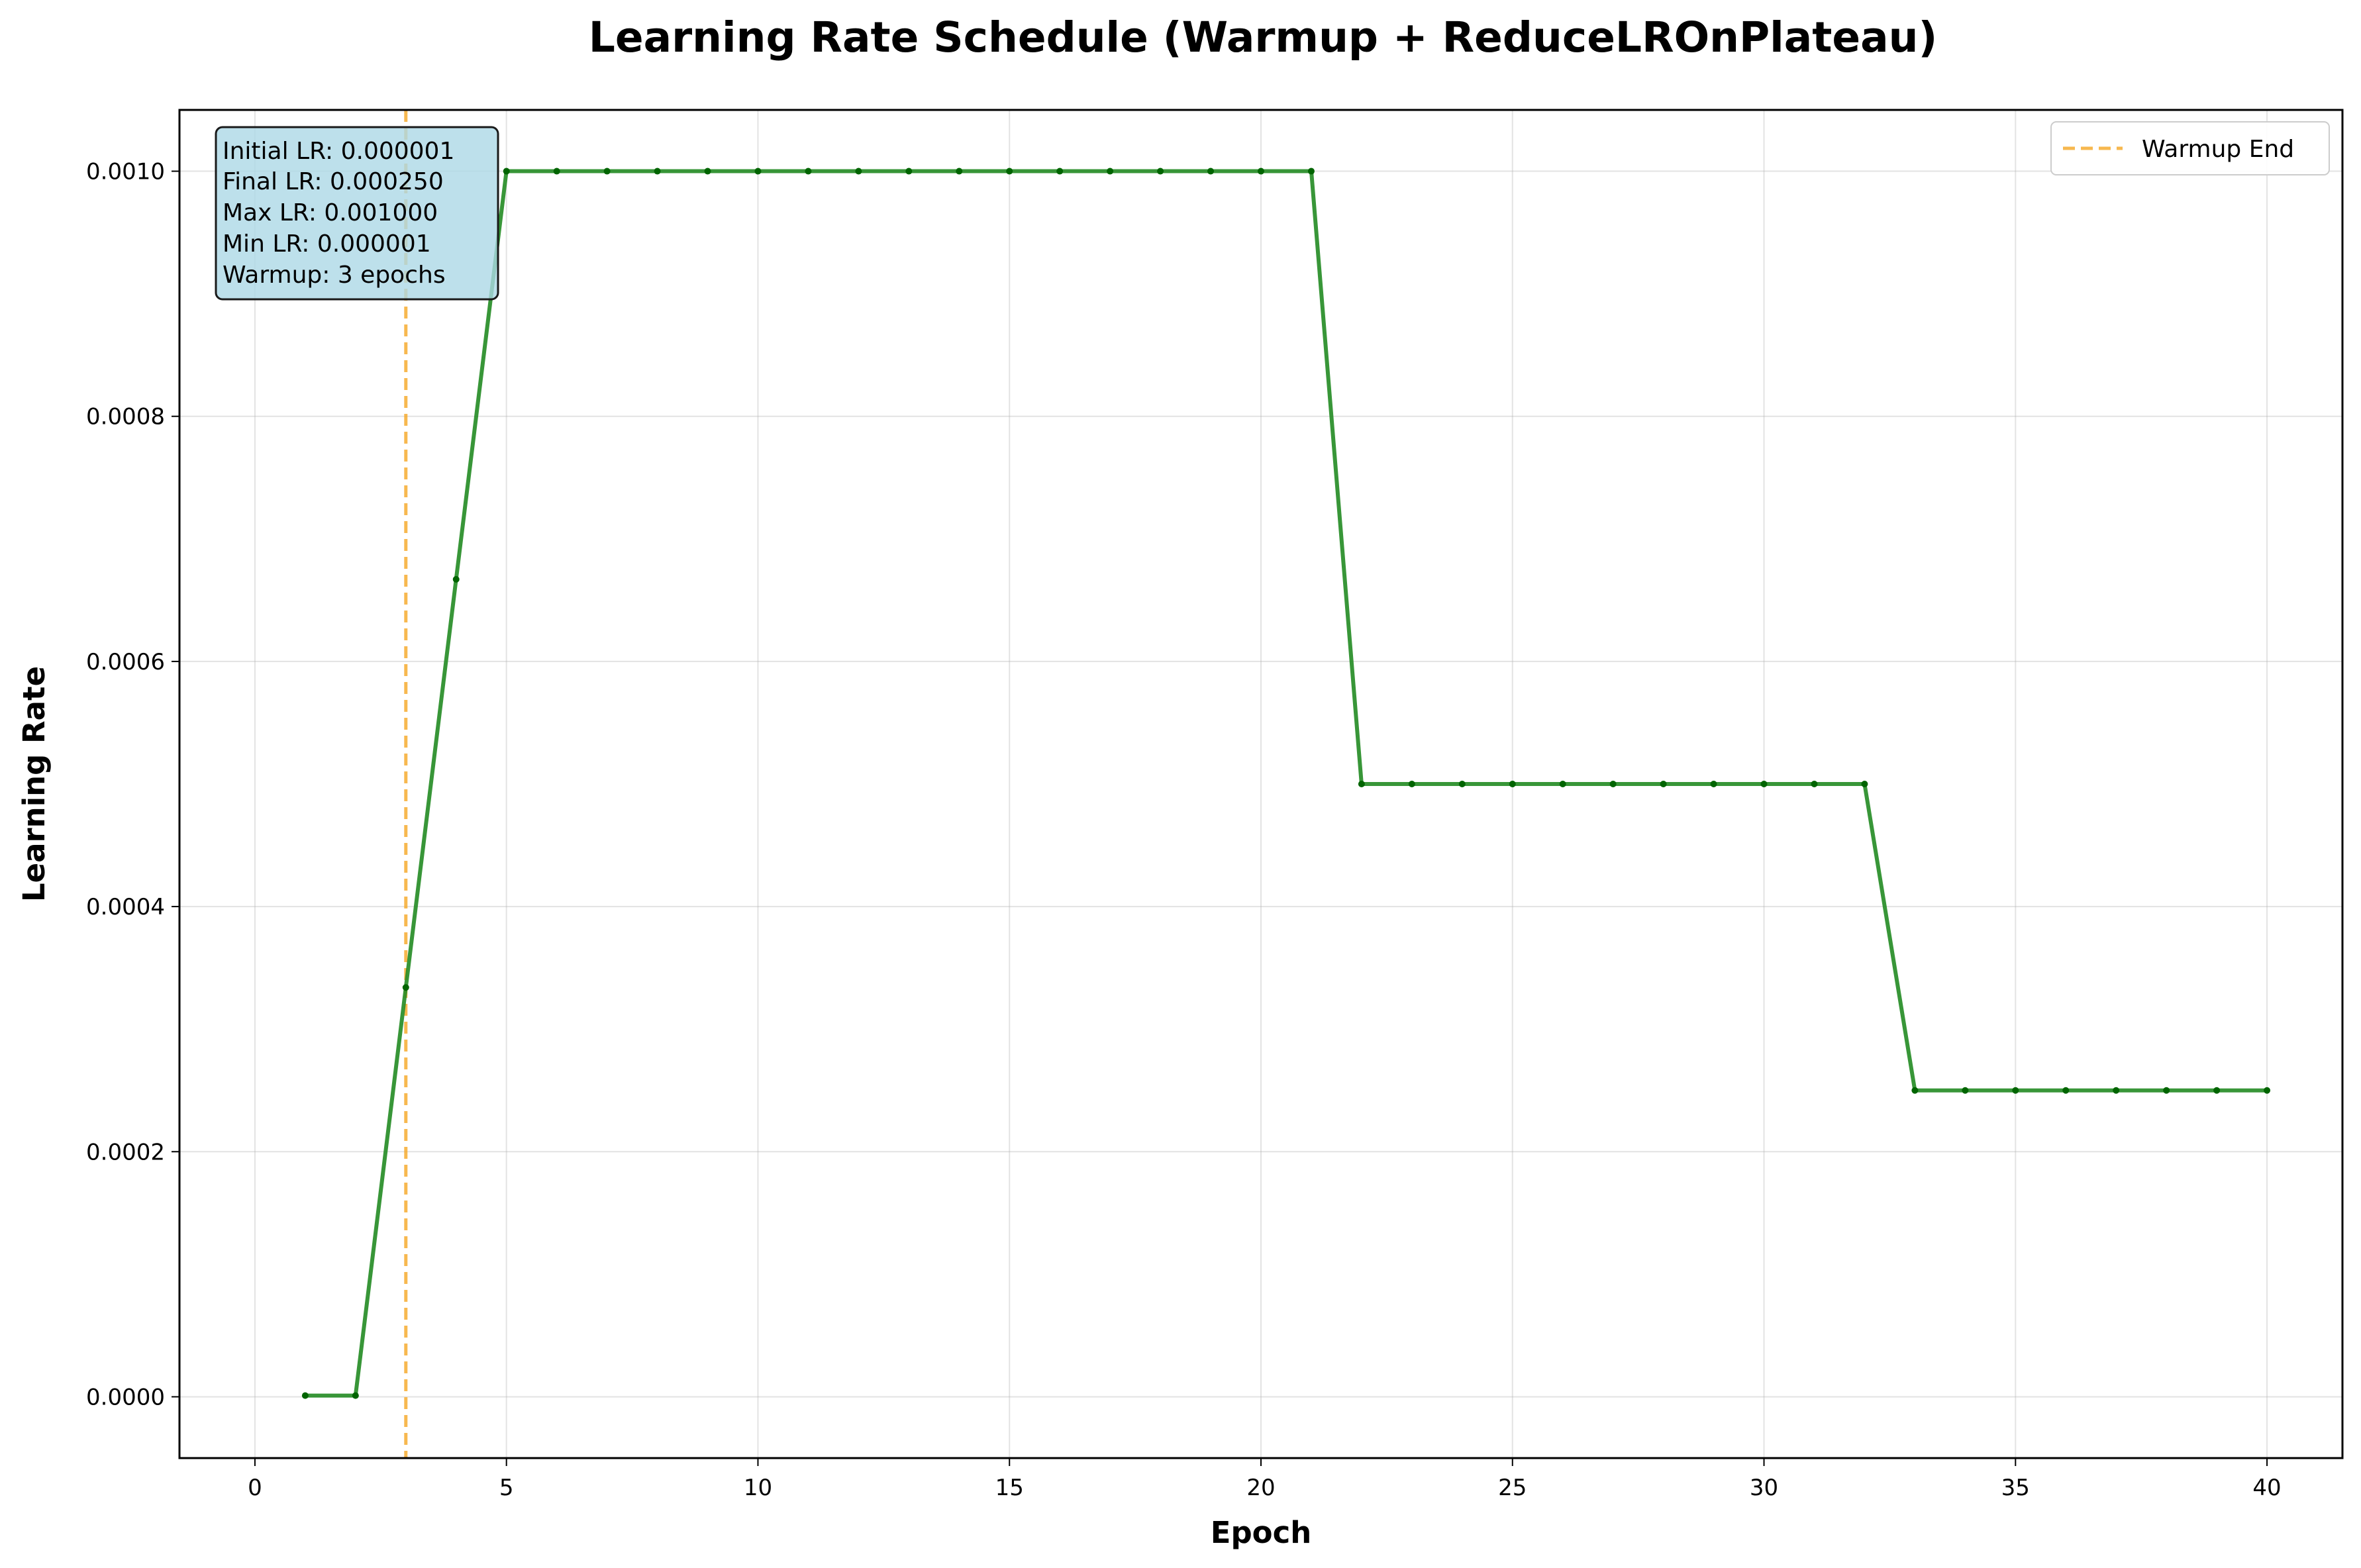  Describe the element at coordinates (327, 244) in the screenshot. I see `info-min-lr: Min LR: 0.000001` at that location.